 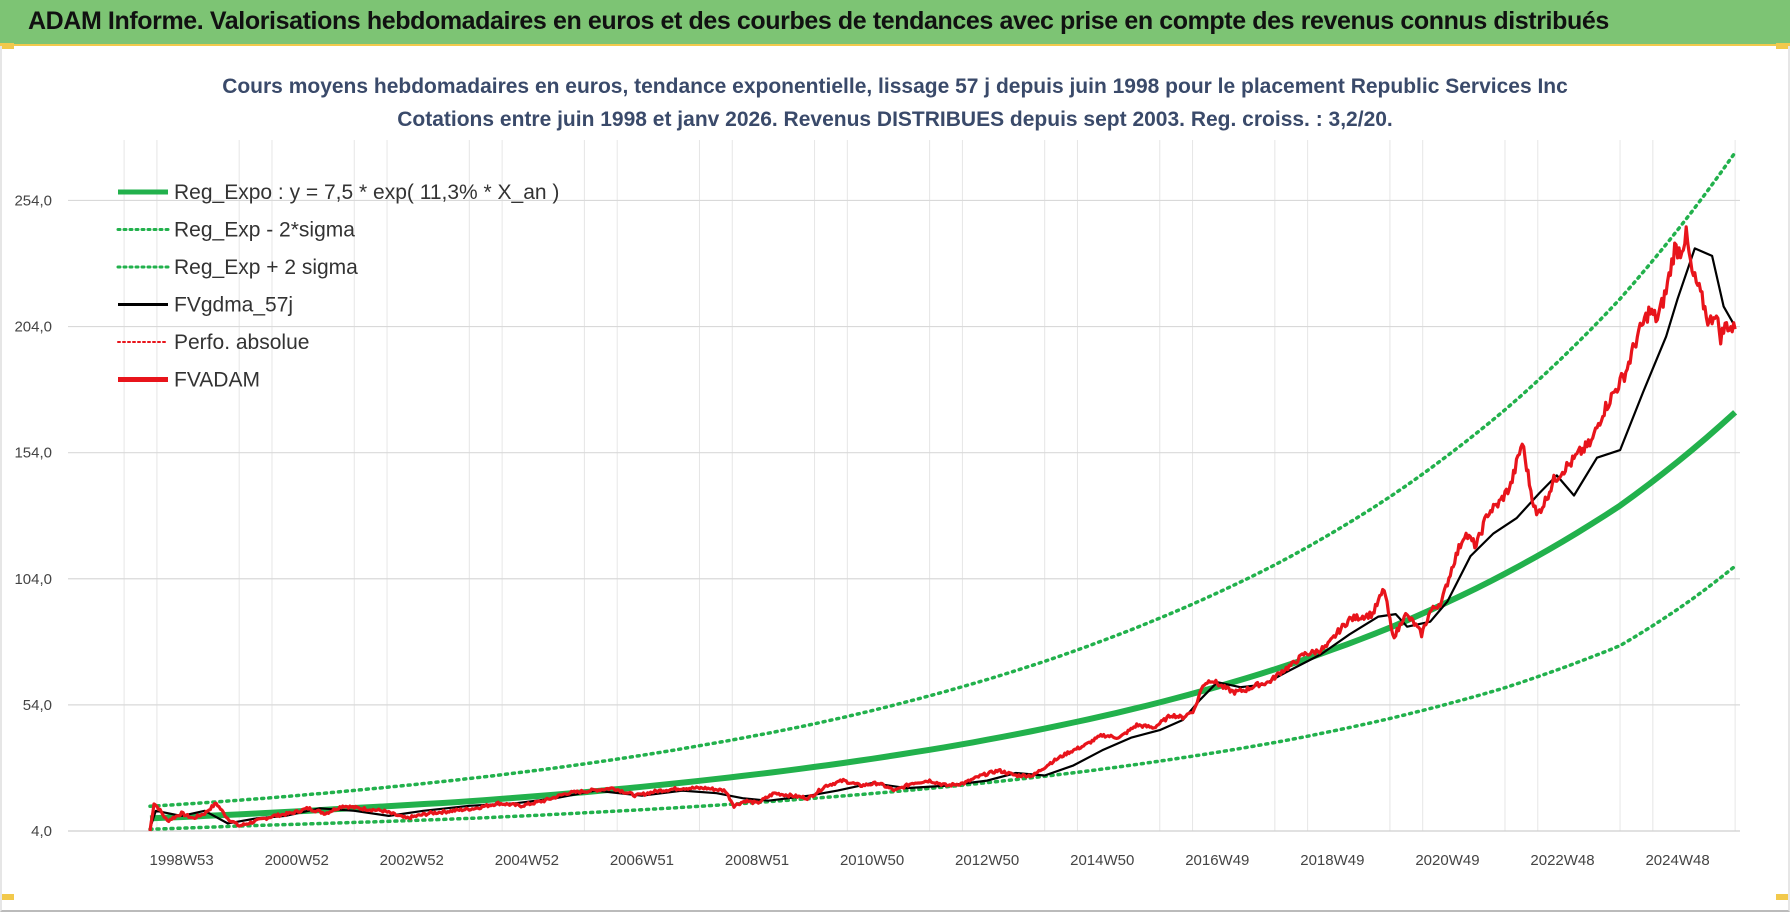 I want to click on x-tick-label: 1998W53, so click(x=182, y=860).